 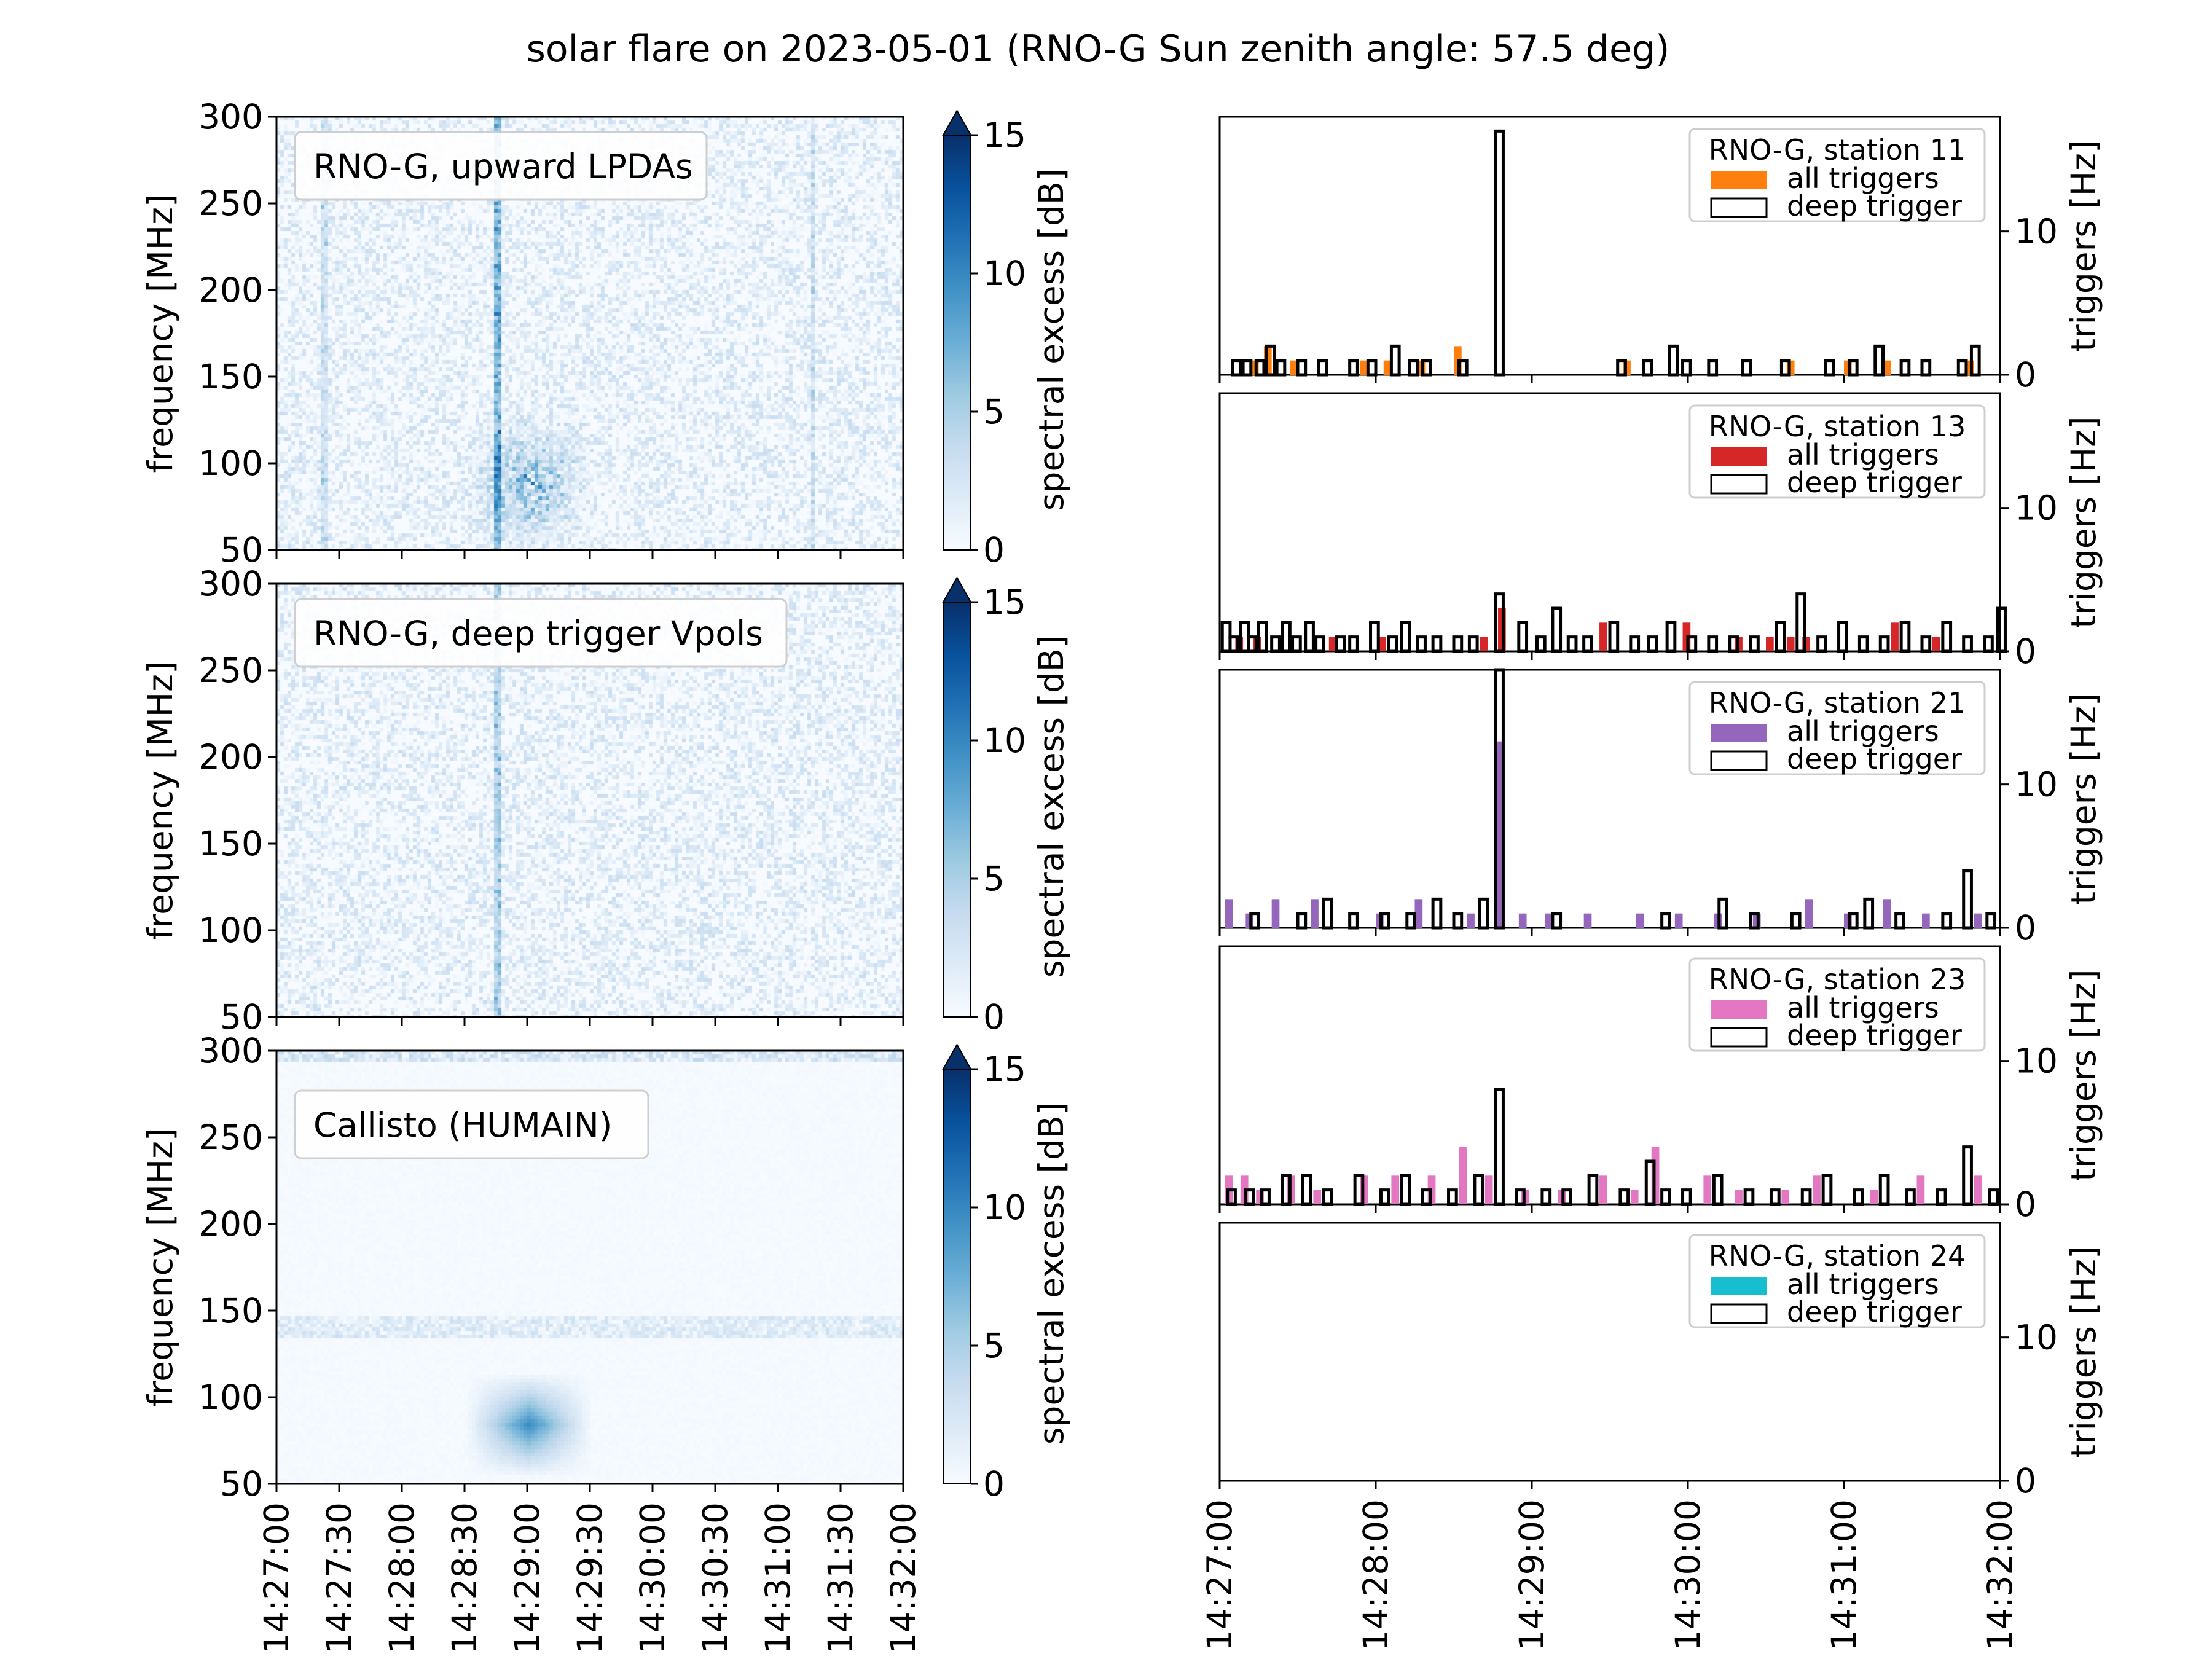 I want to click on legend-title: RNO-G, station 11, so click(x=1837, y=150).